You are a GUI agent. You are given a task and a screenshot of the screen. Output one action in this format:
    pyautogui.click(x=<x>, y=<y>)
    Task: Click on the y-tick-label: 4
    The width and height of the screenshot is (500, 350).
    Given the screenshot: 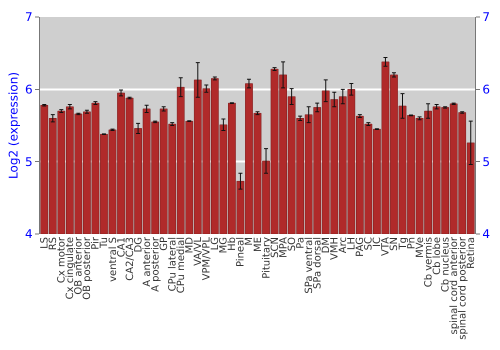 What is the action you would take?
    pyautogui.click(x=28, y=234)
    